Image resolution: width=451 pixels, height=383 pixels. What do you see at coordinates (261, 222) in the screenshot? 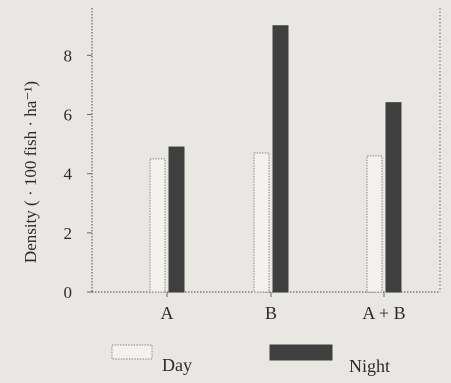
I see `bar-day-b` at bounding box center [261, 222].